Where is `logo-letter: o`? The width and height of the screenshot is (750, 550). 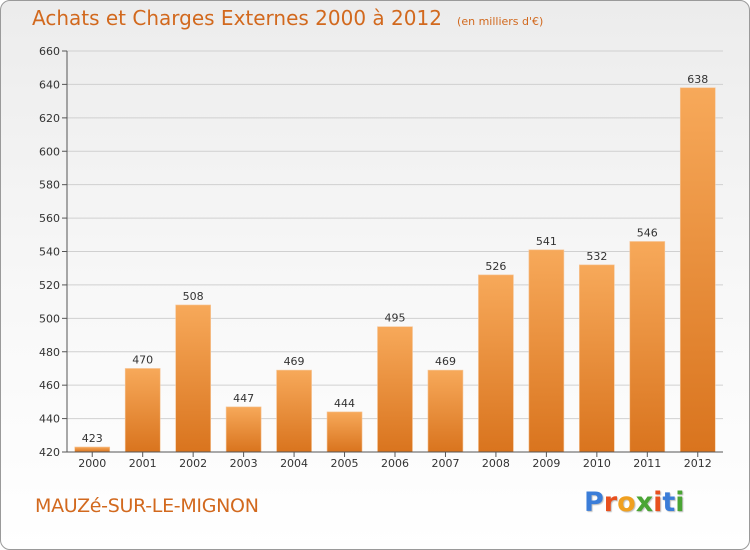
logo-letter: o is located at coordinates (626, 502).